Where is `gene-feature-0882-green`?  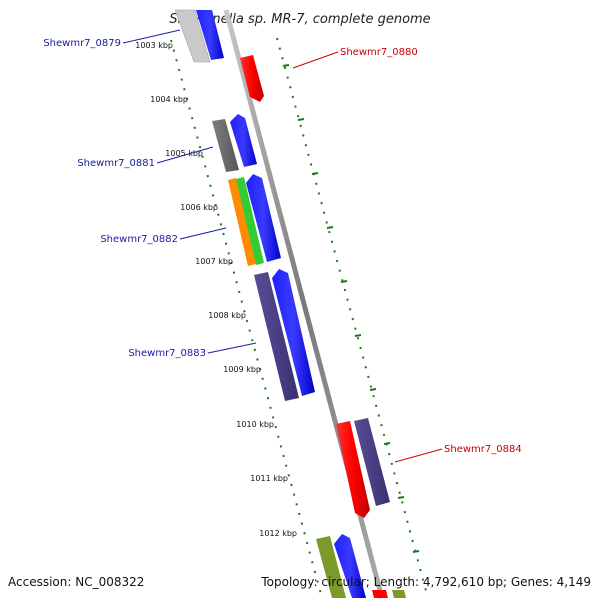
gene-feature-0882-green is located at coordinates (250, 221).